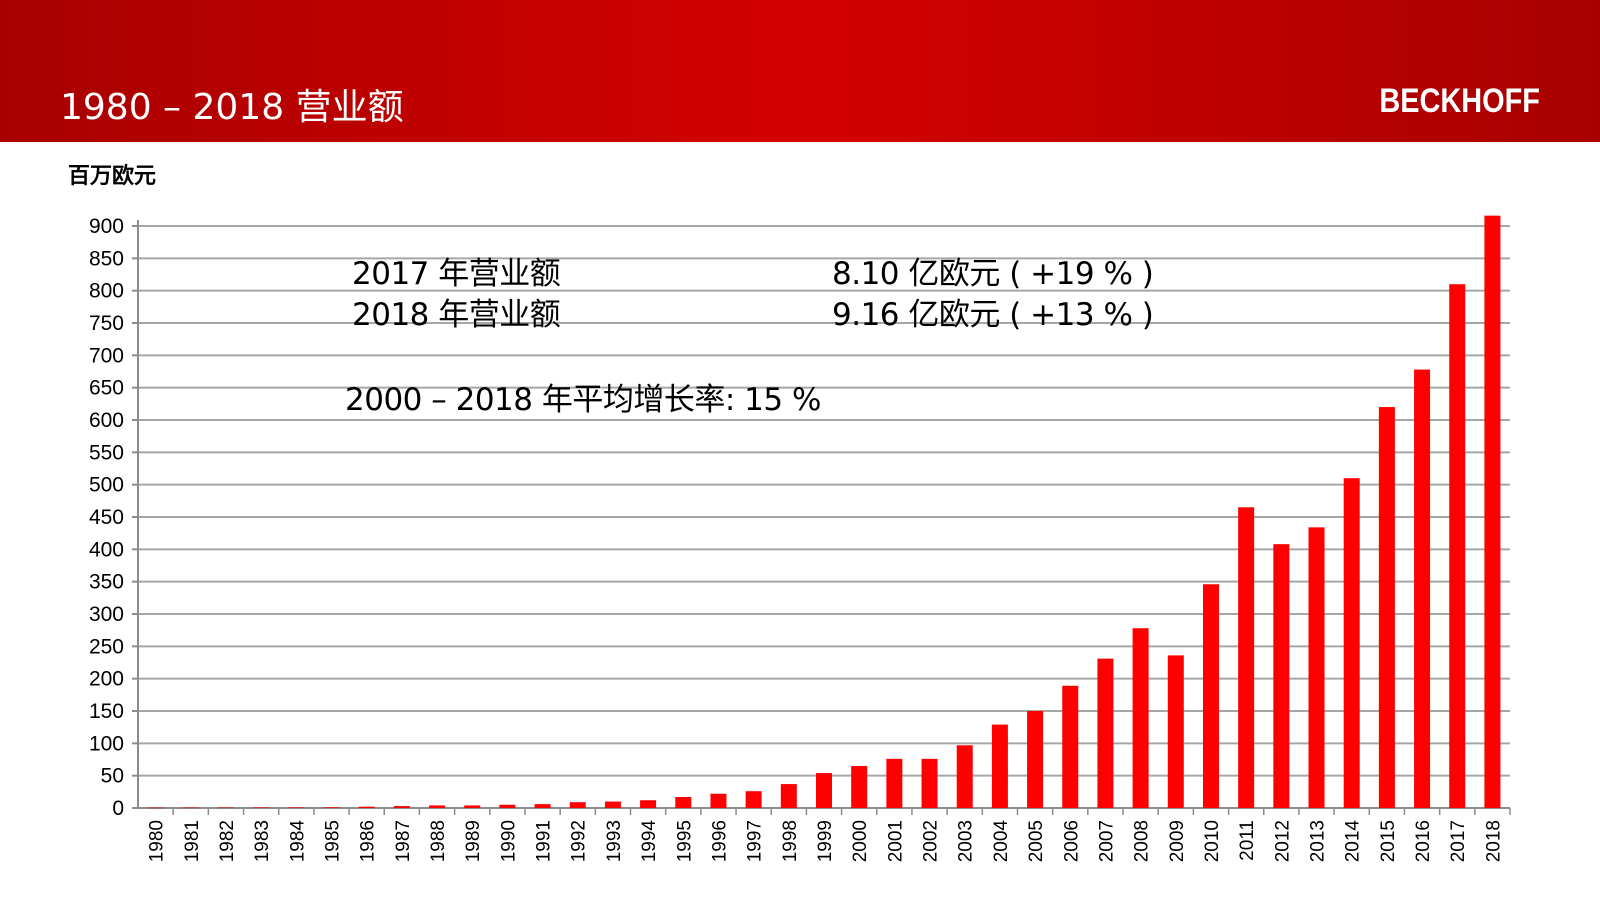 The height and width of the screenshot is (900, 1600). I want to click on x-tick-label: 1981, so click(192, 841).